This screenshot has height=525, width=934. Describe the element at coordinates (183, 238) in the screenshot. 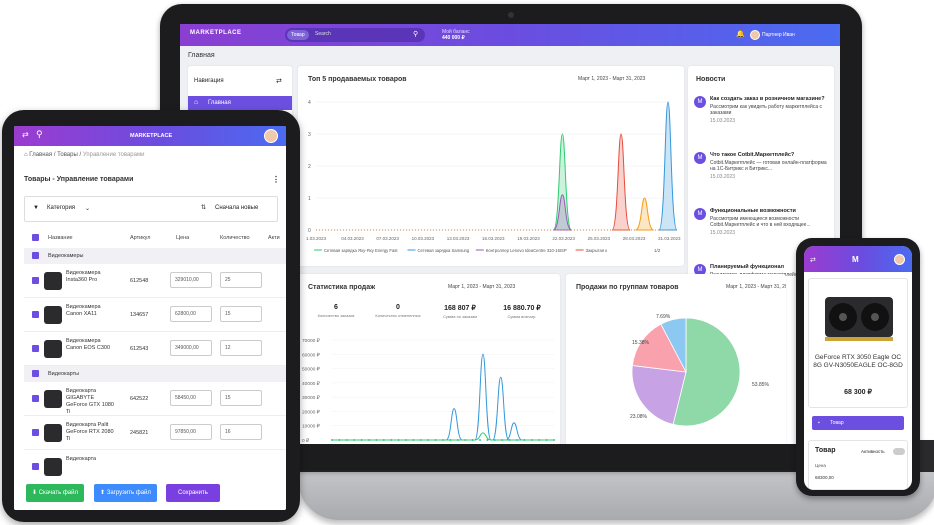

I see `col-price: Цена` at that location.